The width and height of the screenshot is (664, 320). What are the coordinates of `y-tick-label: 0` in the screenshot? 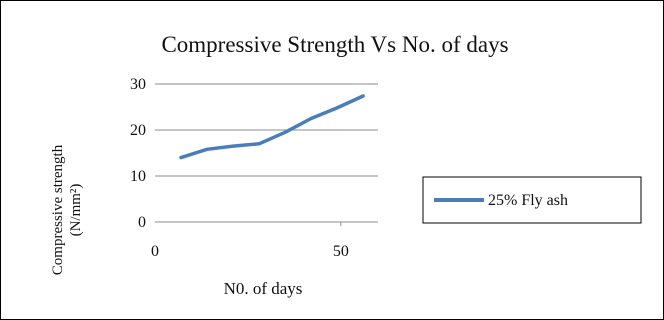 It's located at (142, 222).